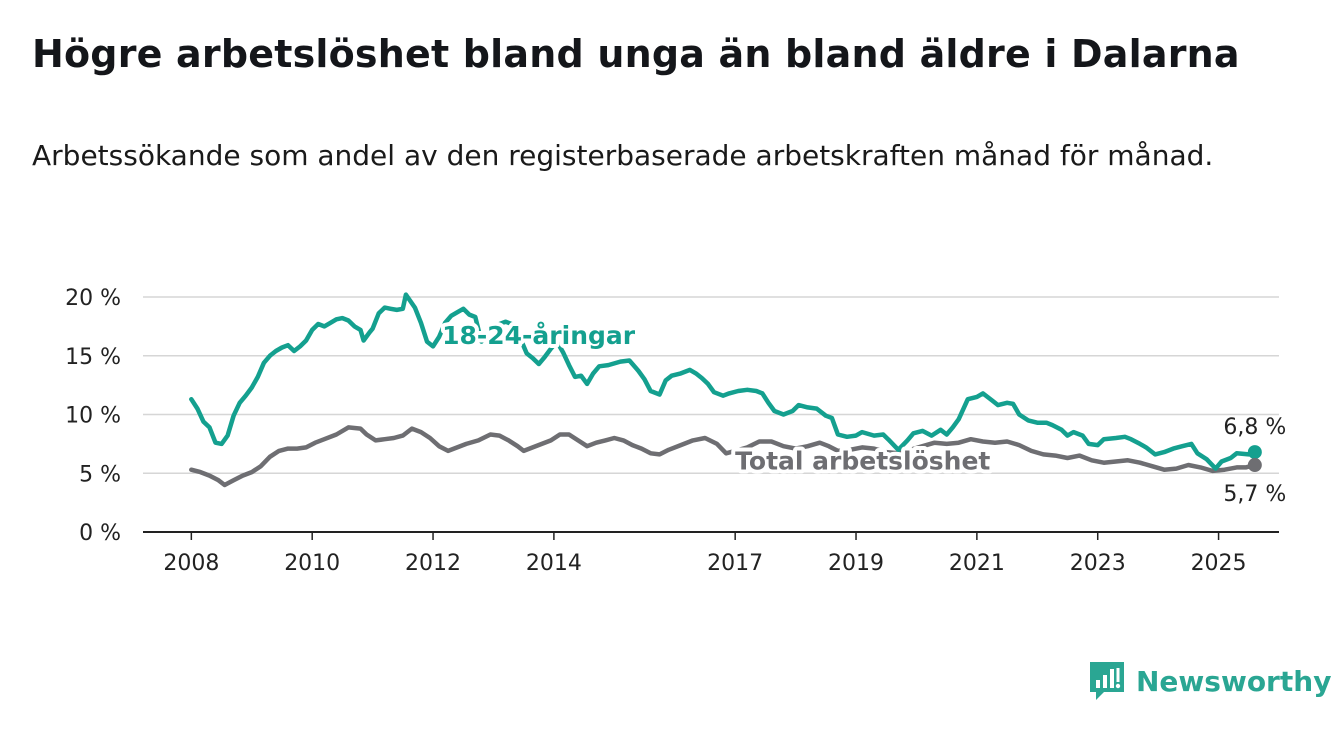 Image resolution: width=1340 pixels, height=734 pixels. What do you see at coordinates (1254, 452) in the screenshot?
I see `end-marker-youth` at bounding box center [1254, 452].